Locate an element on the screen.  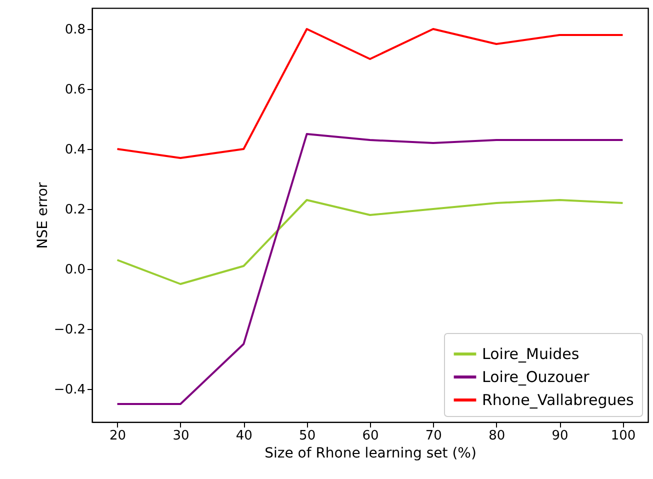
x-tick-label: 40 is located at coordinates (244, 436).